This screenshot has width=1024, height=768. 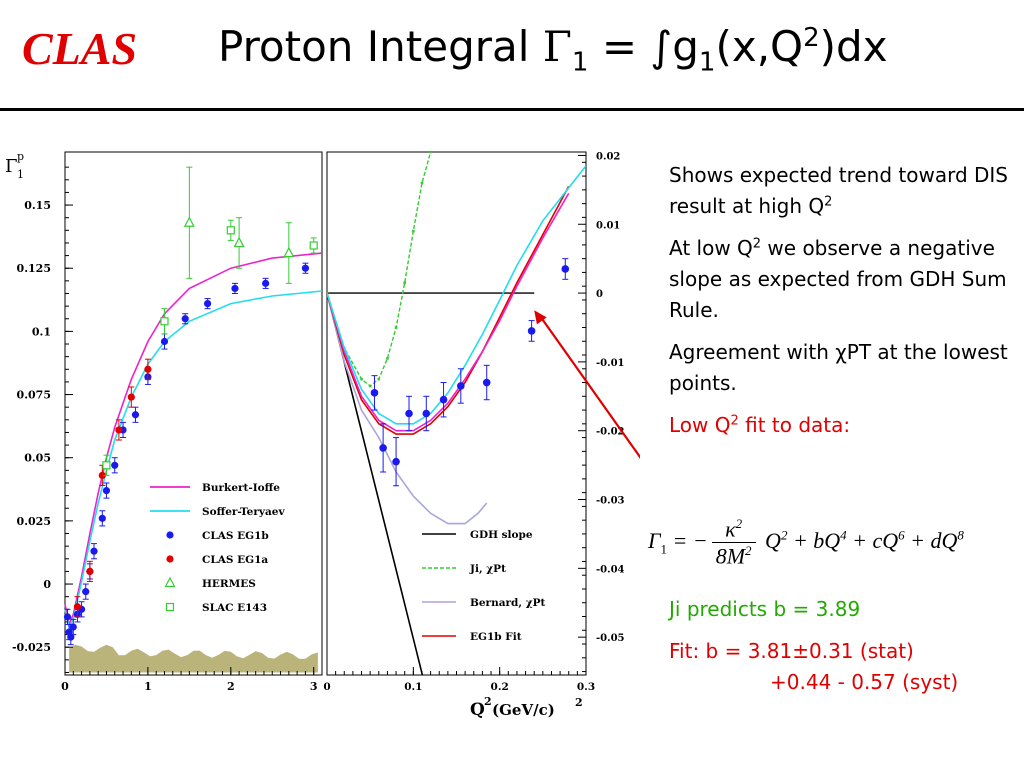 I want to click on right-xlabel-unit-sup: 2, so click(x=579, y=702).